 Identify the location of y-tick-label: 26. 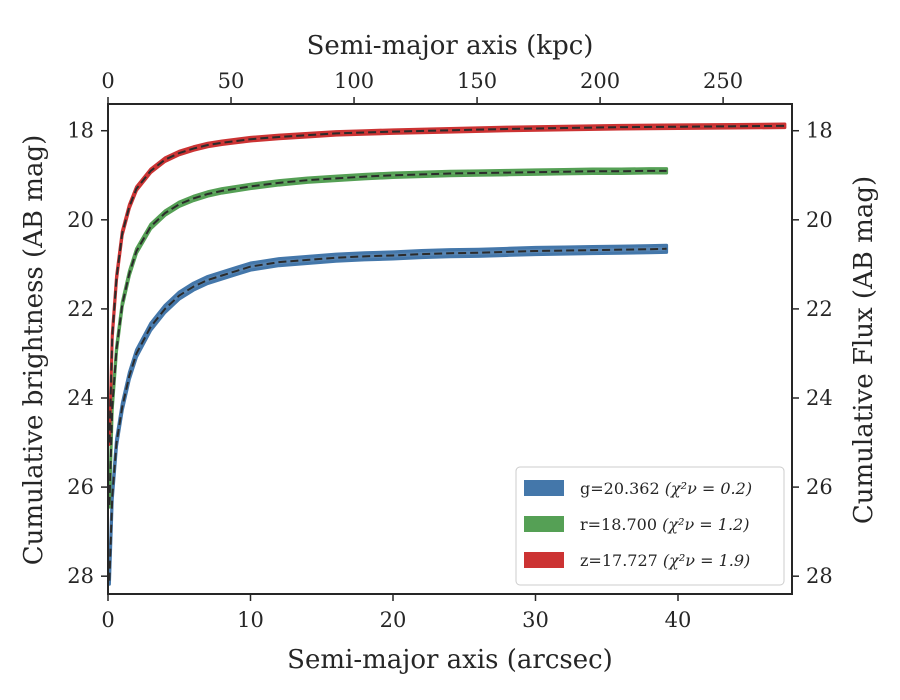
(80, 487).